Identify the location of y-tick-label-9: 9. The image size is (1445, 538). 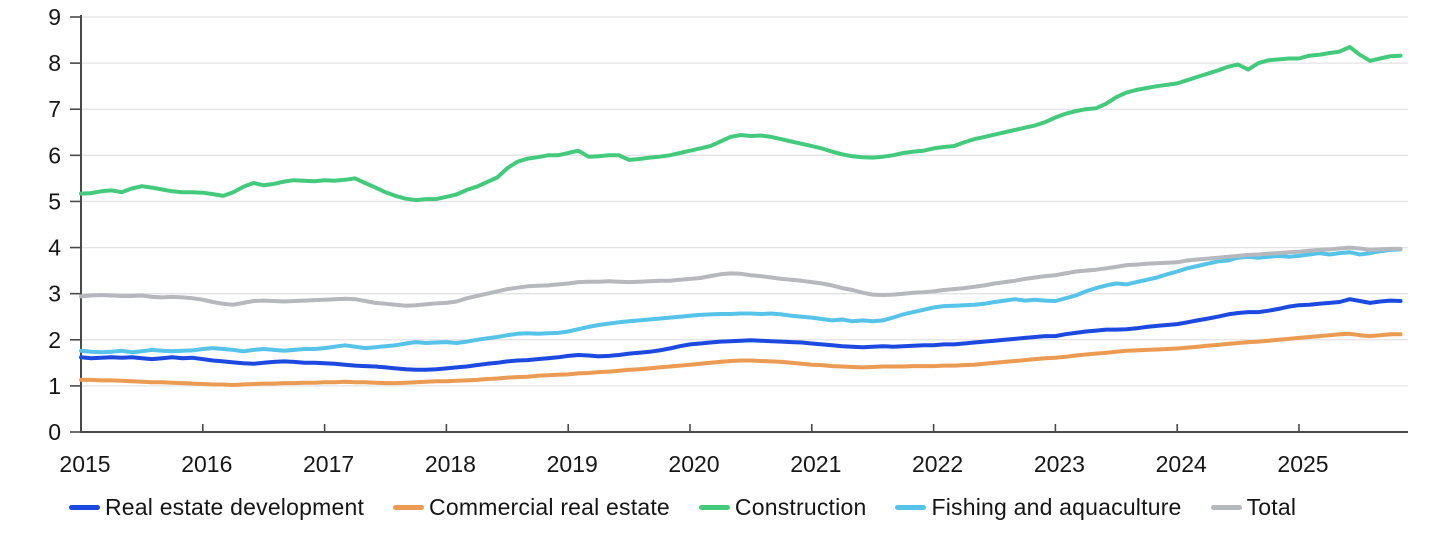
(54, 17).